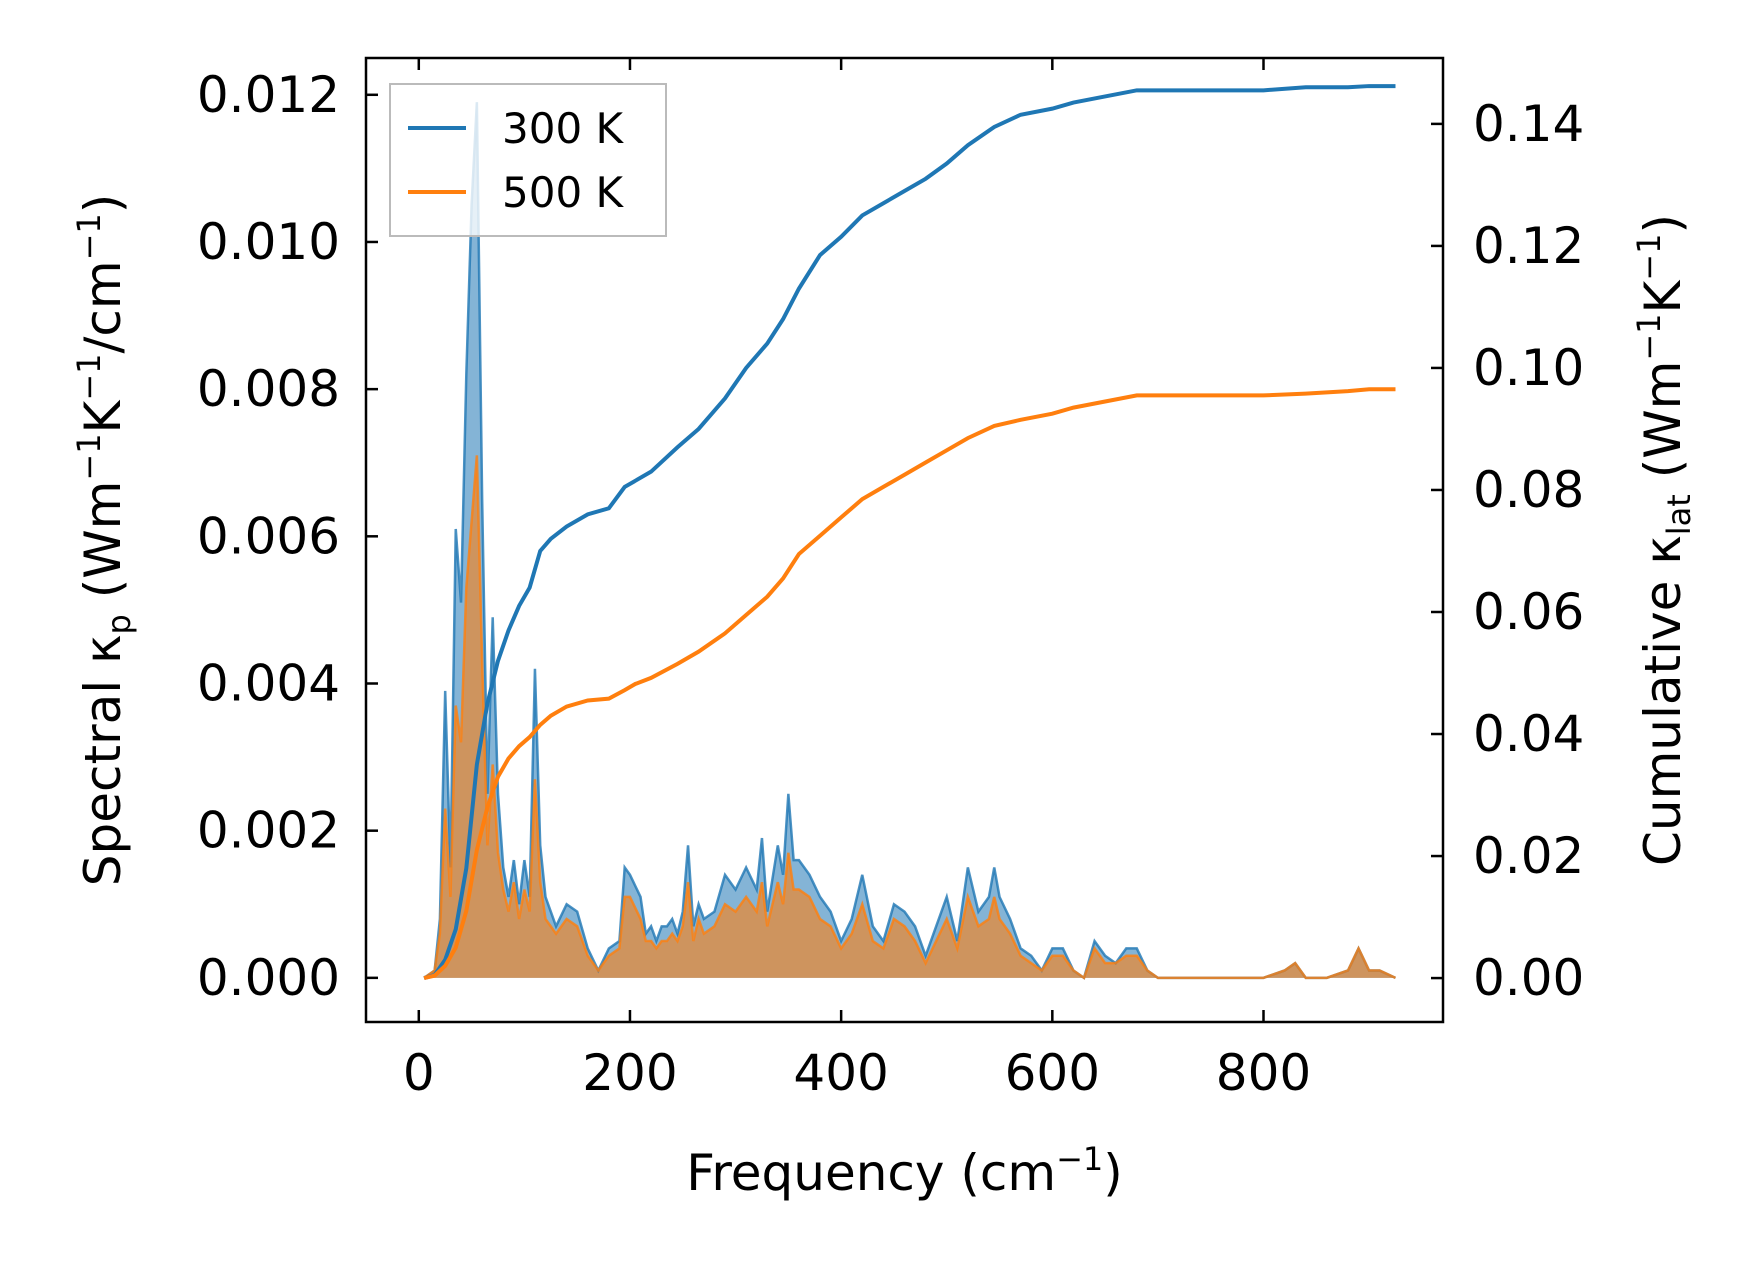  What do you see at coordinates (1528, 490) in the screenshot?
I see `y-right-tick-label: 0.08` at bounding box center [1528, 490].